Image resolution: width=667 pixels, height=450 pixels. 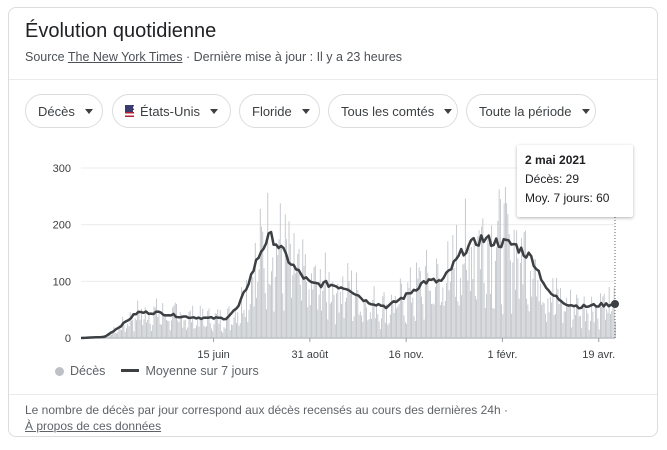 I want to click on filter-metric-chip: Décès, so click(x=64, y=111).